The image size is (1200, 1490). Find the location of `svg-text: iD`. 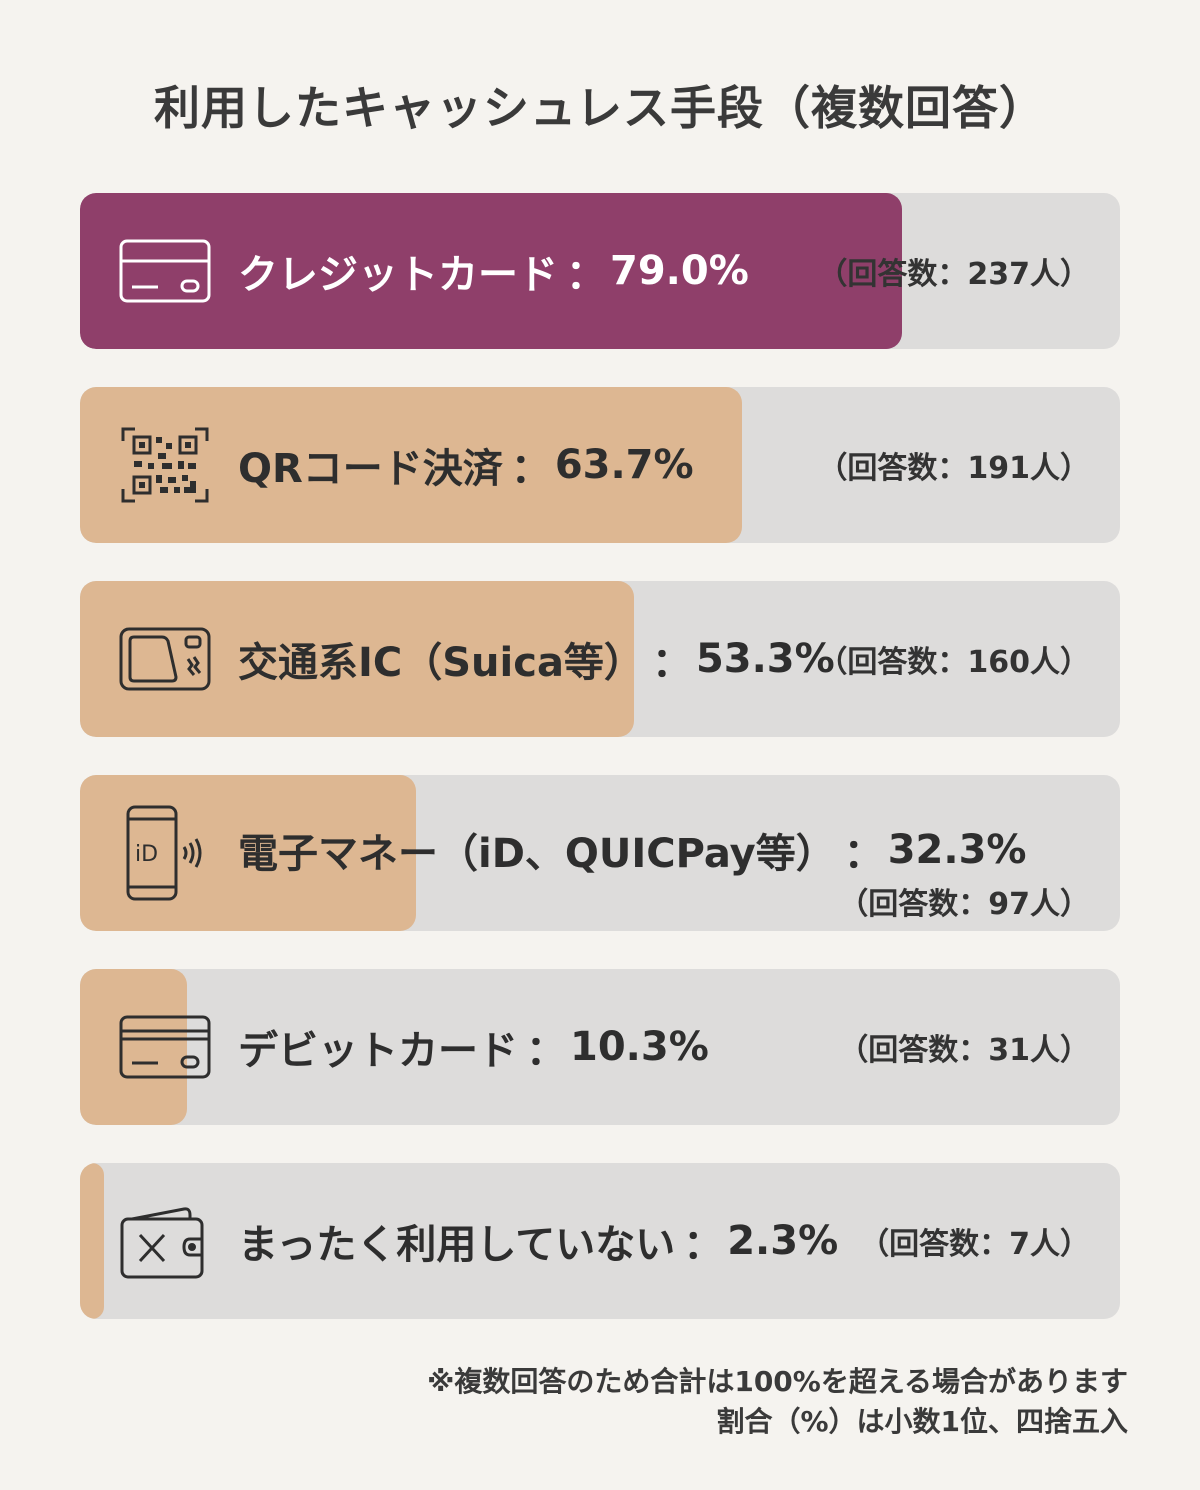

svg-text: iD is located at coordinates (146, 854).